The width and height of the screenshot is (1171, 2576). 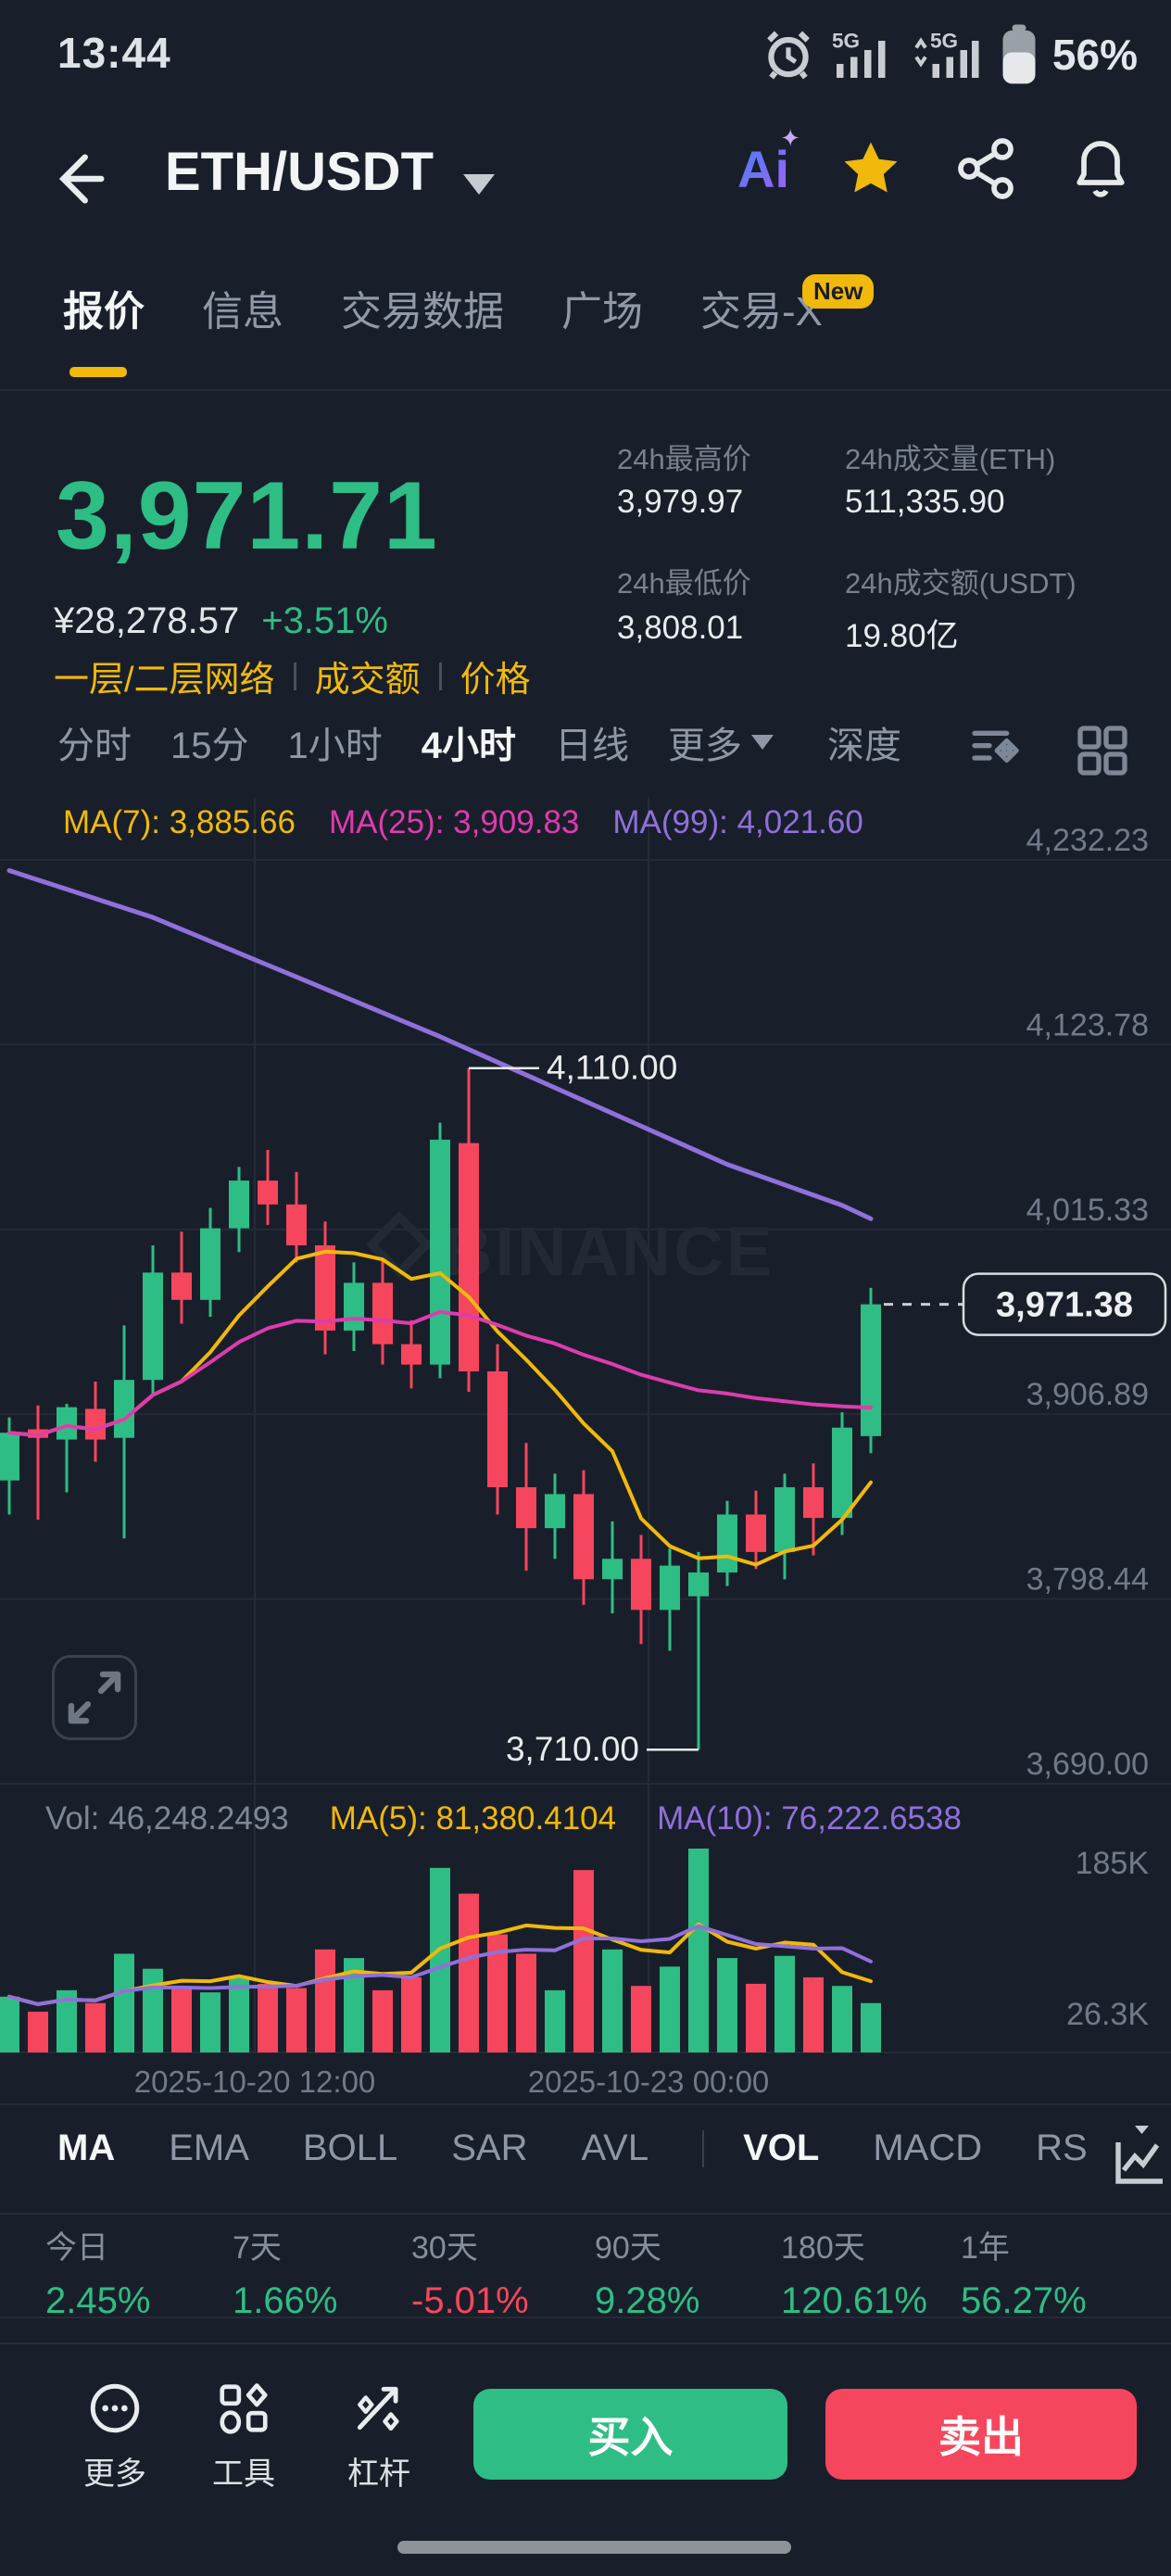 What do you see at coordinates (951, 459) in the screenshot?
I see `volume-label: 24h成交量(ETH)` at bounding box center [951, 459].